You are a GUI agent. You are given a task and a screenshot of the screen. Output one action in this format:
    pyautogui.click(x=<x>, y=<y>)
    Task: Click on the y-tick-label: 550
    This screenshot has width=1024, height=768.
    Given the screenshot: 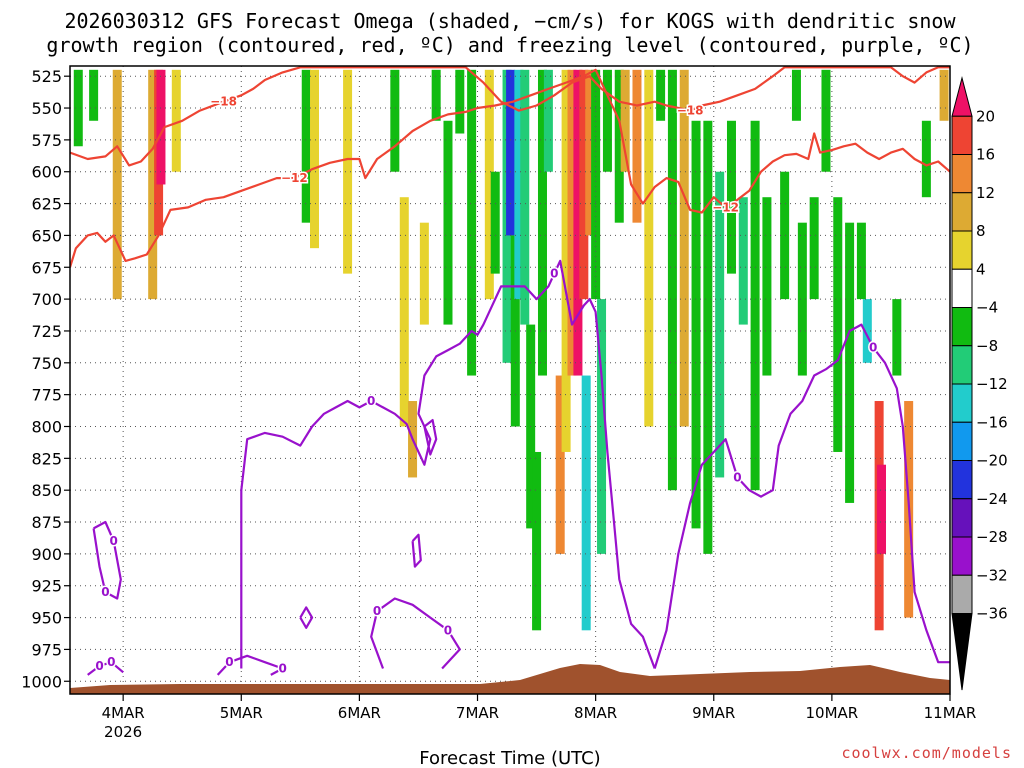 What is the action you would take?
    pyautogui.click(x=46, y=108)
    